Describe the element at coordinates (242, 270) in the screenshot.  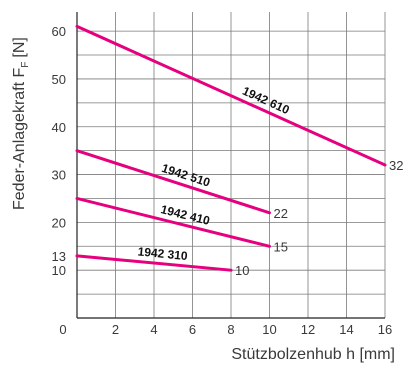
I see `series-end-value-label: 10` at that location.